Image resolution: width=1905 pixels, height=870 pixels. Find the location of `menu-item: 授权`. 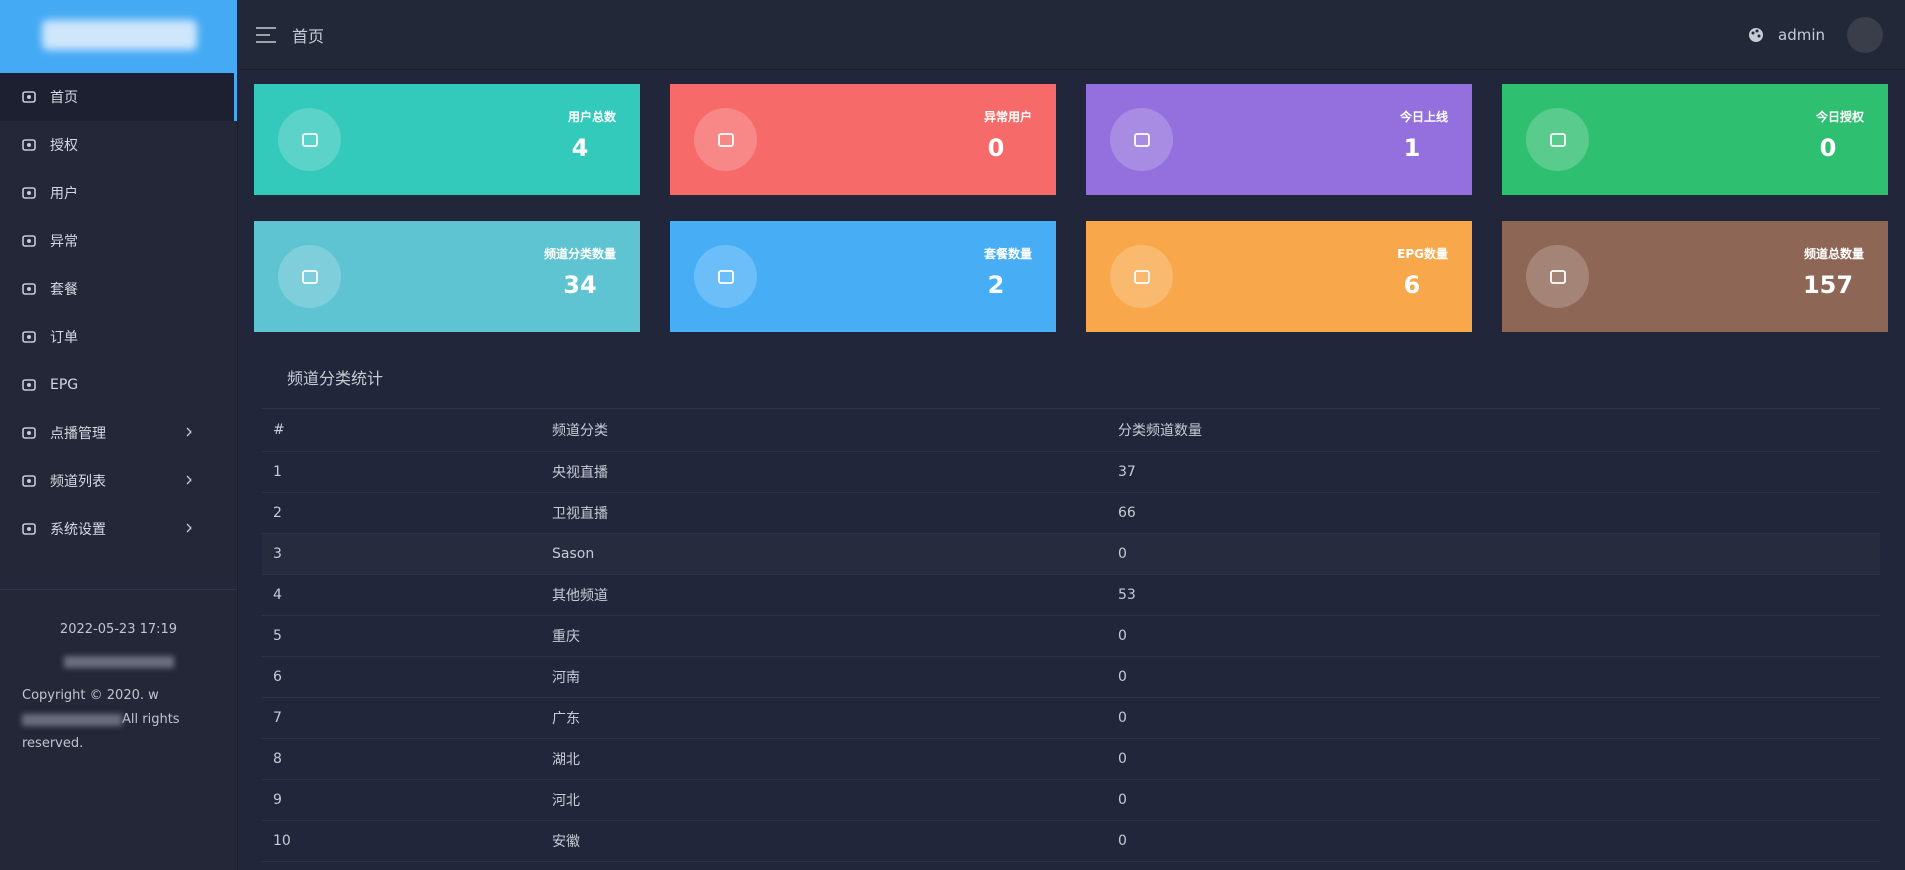

menu-item: 授权 is located at coordinates (118, 145).